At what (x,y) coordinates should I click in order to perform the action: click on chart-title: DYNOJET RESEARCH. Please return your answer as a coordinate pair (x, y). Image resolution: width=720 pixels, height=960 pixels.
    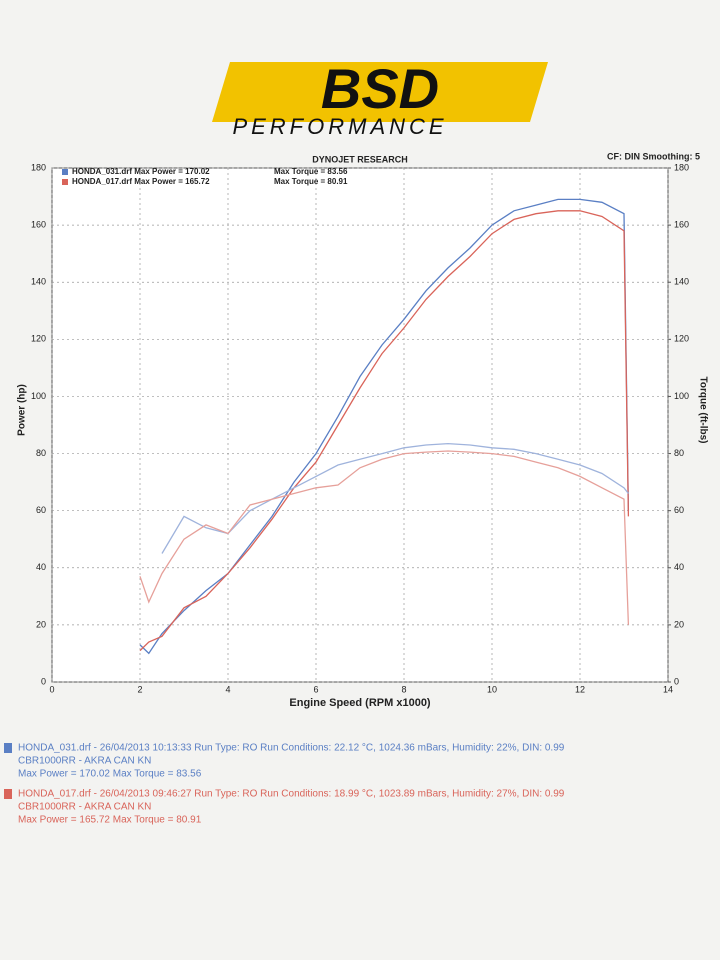
    Looking at the image, I should click on (360, 159).